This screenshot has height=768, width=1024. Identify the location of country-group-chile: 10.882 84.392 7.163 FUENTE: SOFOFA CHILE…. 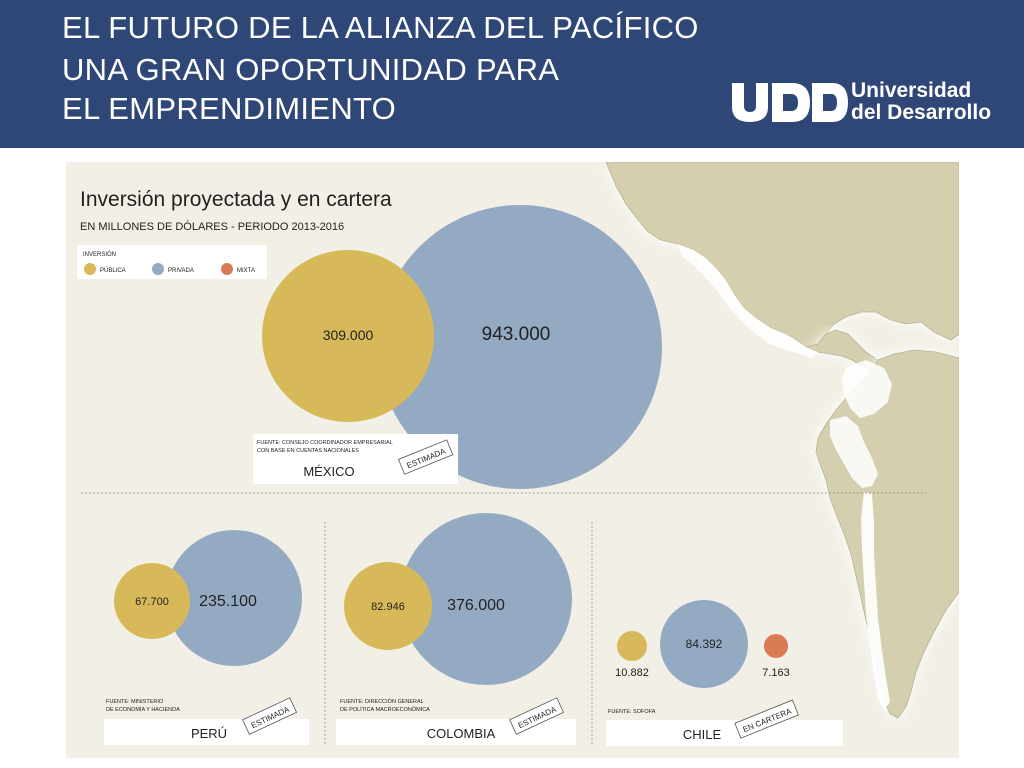
(724, 673).